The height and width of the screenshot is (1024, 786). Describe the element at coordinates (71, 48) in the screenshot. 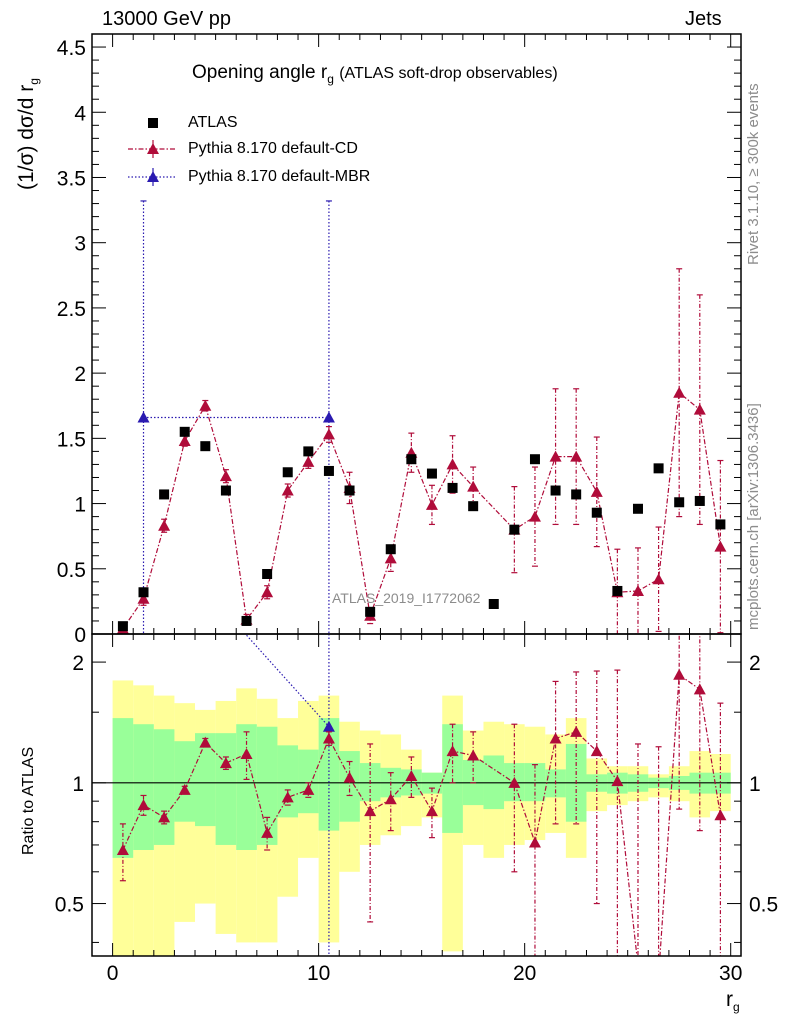

I see `y-tick-label: 4.5` at that location.